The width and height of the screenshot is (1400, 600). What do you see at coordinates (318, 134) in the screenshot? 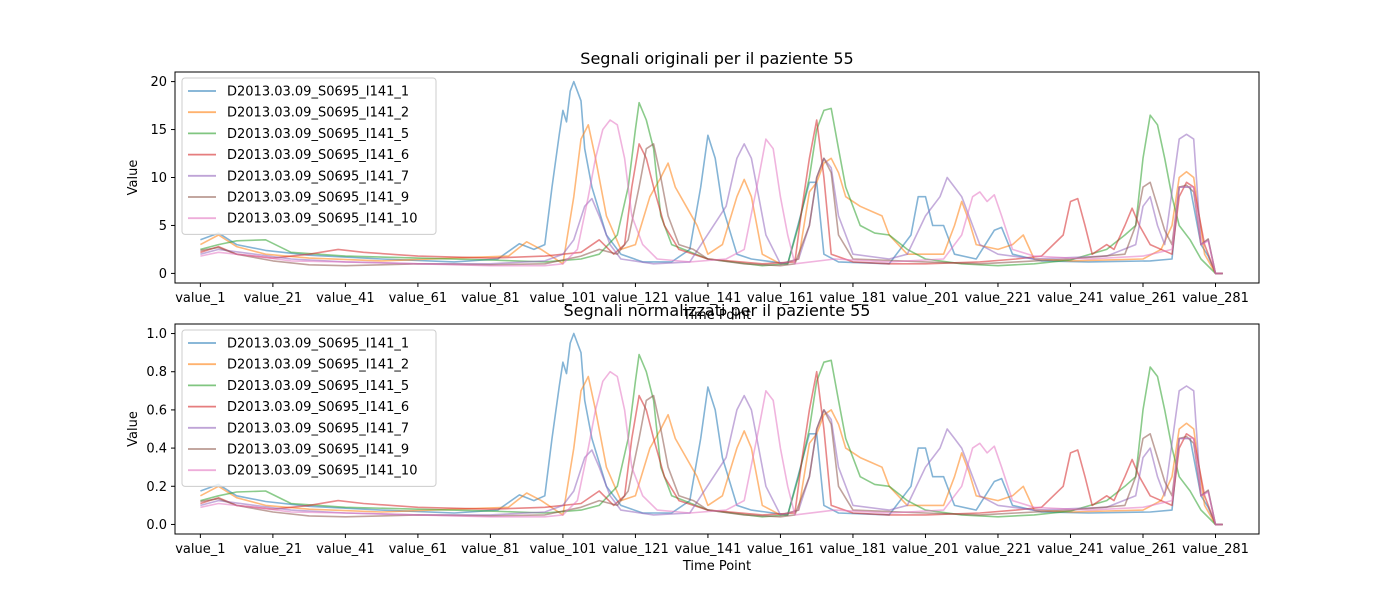
I see `original-legend-label-3: D2013.03.09_S0695_I141_5` at bounding box center [318, 134].